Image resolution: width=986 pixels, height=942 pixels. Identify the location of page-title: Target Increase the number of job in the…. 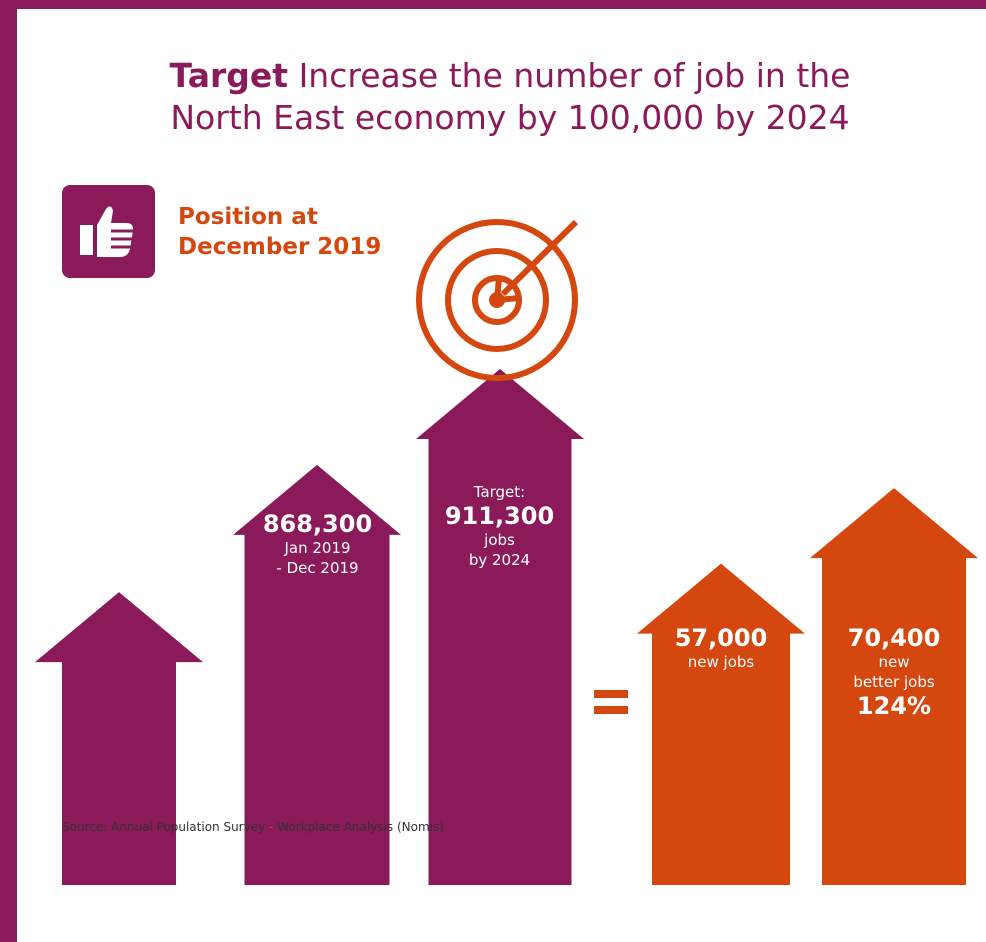
(510, 97).